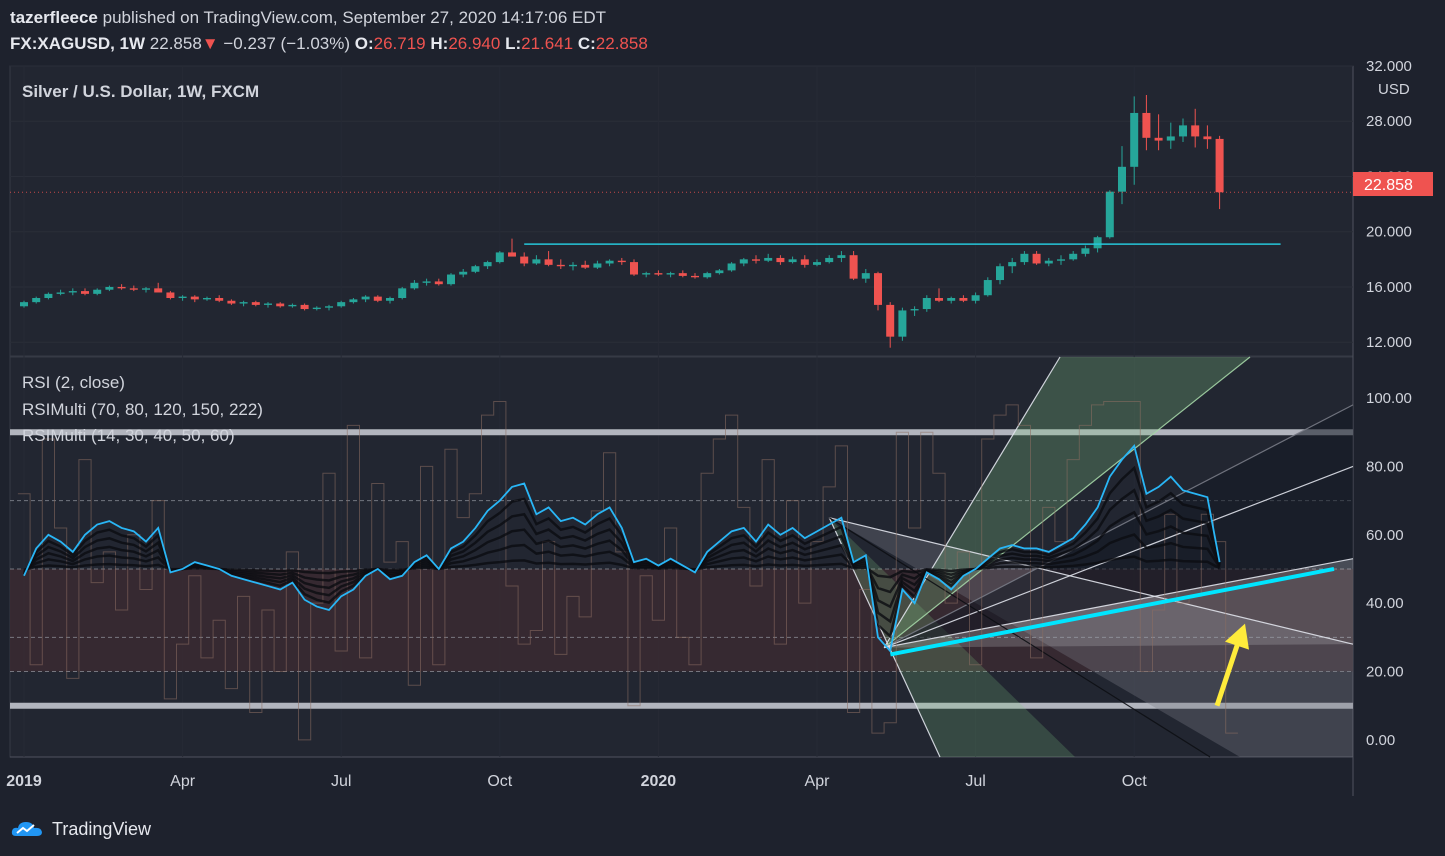 The width and height of the screenshot is (1445, 856). Describe the element at coordinates (1112, 612) in the screenshot. I see `cyan-trend-line` at that location.